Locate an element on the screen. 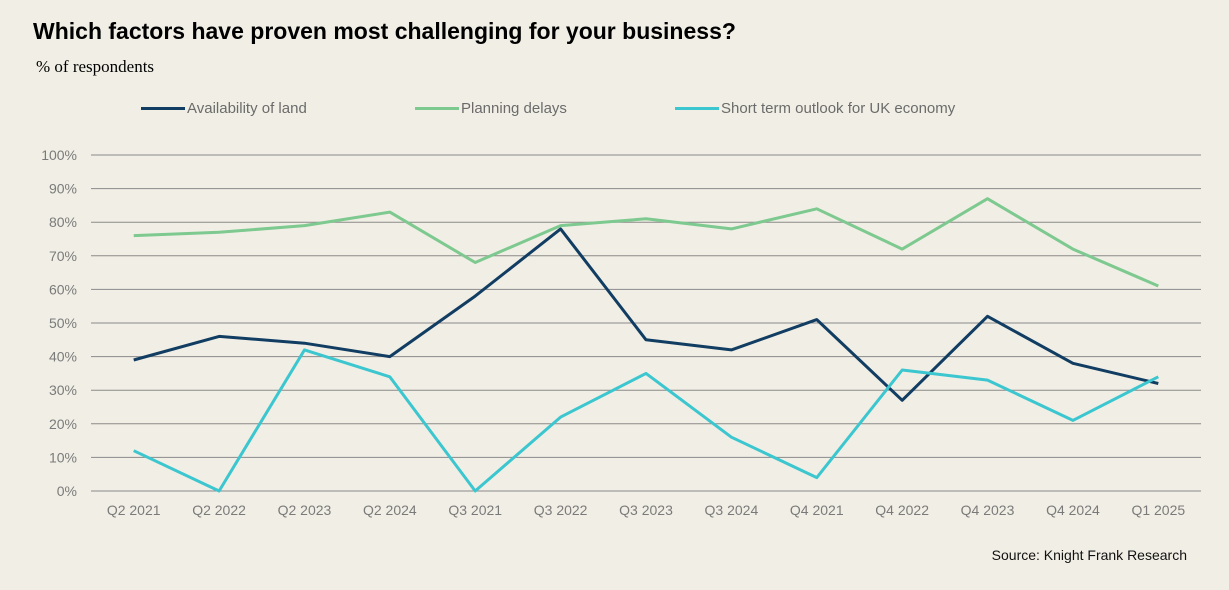 The image size is (1229, 590). y-tick-label: 30% is located at coordinates (63, 390).